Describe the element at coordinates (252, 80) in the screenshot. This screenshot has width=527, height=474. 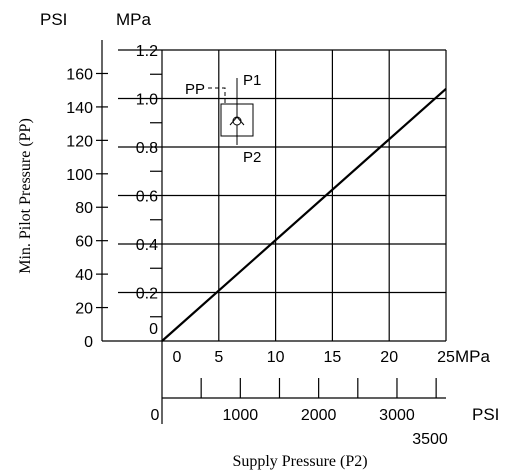
I see `label-p1: P1` at that location.